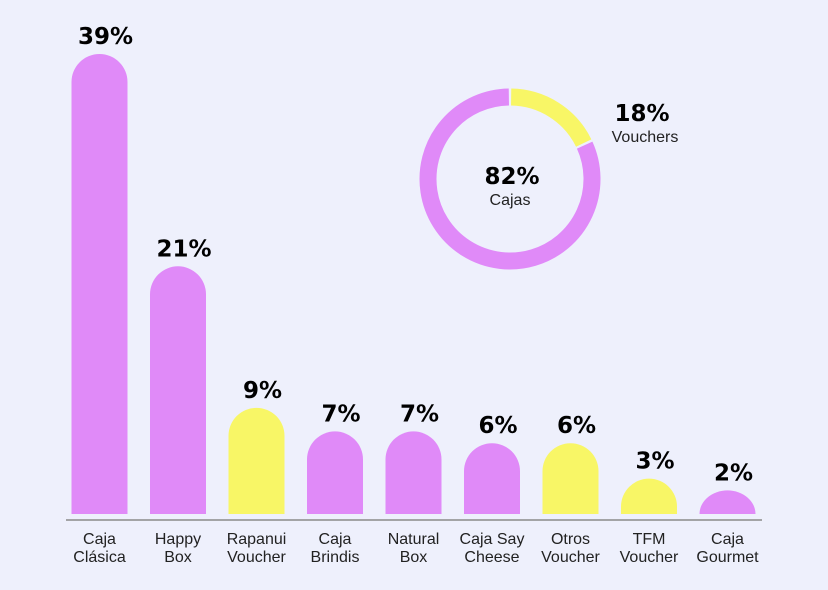 This screenshot has height=590, width=828. I want to click on category-label: Otros Voucher, so click(570, 548).